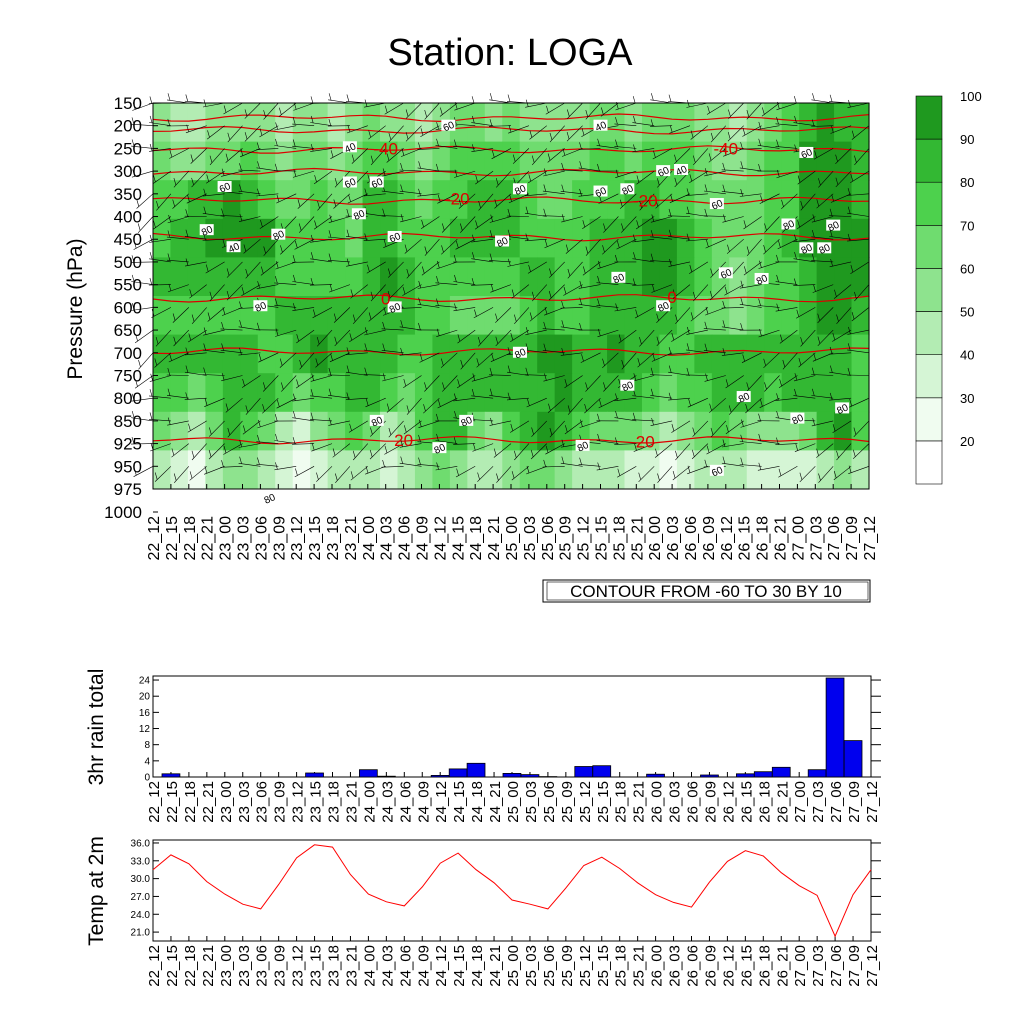  What do you see at coordinates (351, 966) in the screenshot?
I see `x-tick-label: 23_21` at bounding box center [351, 966].